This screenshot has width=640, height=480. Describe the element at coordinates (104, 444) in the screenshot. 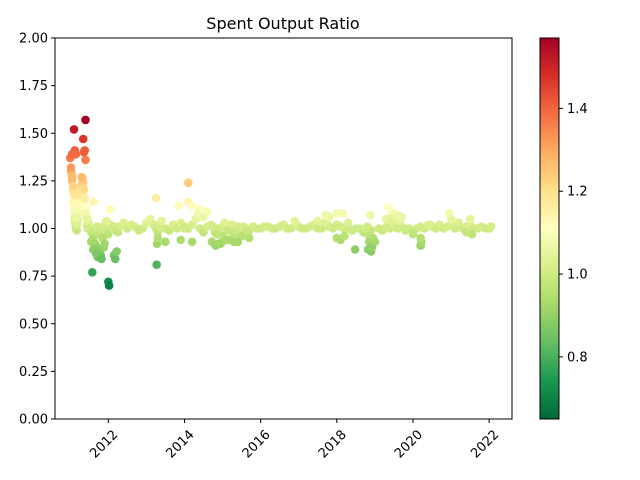

I see `x-tick-label: 2012` at that location.